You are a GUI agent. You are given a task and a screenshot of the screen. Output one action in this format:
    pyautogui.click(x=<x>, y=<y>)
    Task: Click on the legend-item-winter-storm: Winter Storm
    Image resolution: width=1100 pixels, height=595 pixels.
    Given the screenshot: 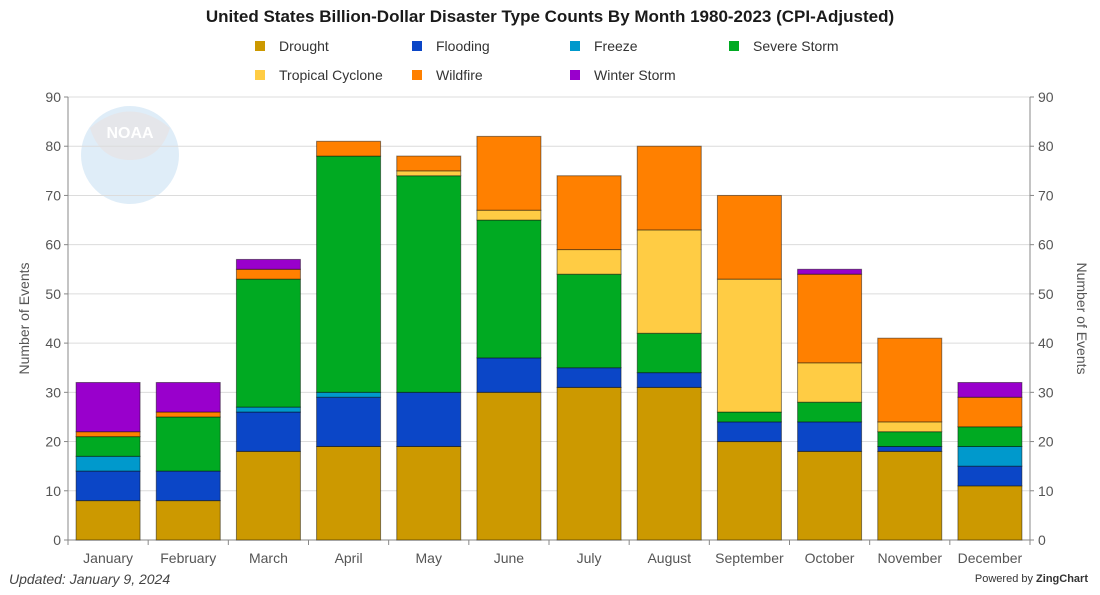 What is the action you would take?
    pyautogui.click(x=623, y=75)
    